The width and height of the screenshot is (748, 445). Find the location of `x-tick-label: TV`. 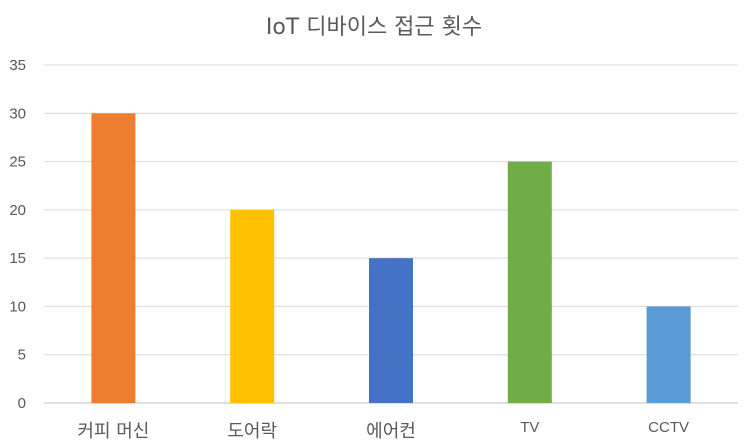

x-tick-label: TV is located at coordinates (529, 427).